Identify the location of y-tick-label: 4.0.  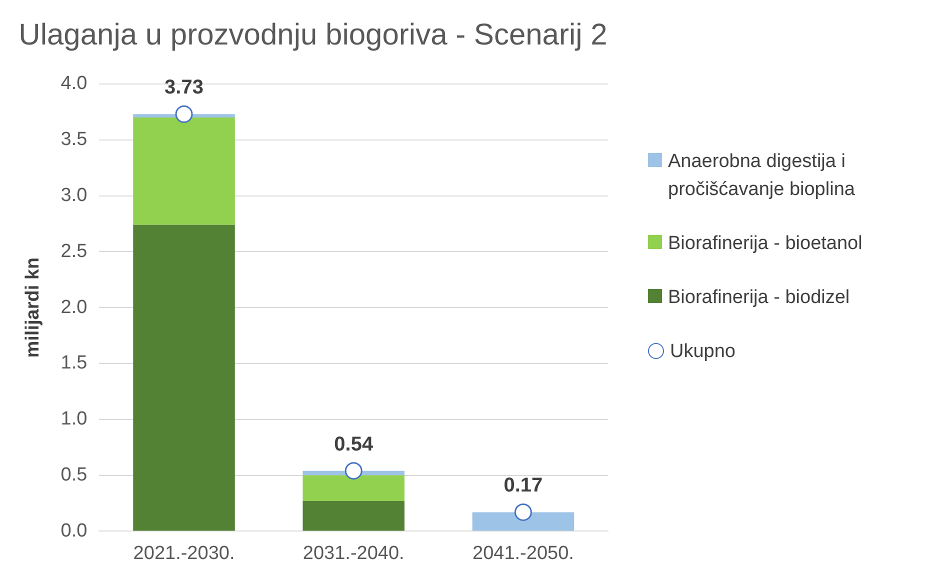
(74, 83).